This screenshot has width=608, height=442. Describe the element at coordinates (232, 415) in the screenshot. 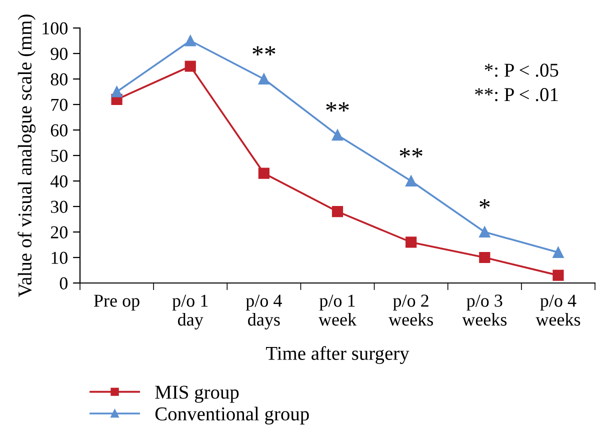

I see `legend-label: Conventional group` at that location.